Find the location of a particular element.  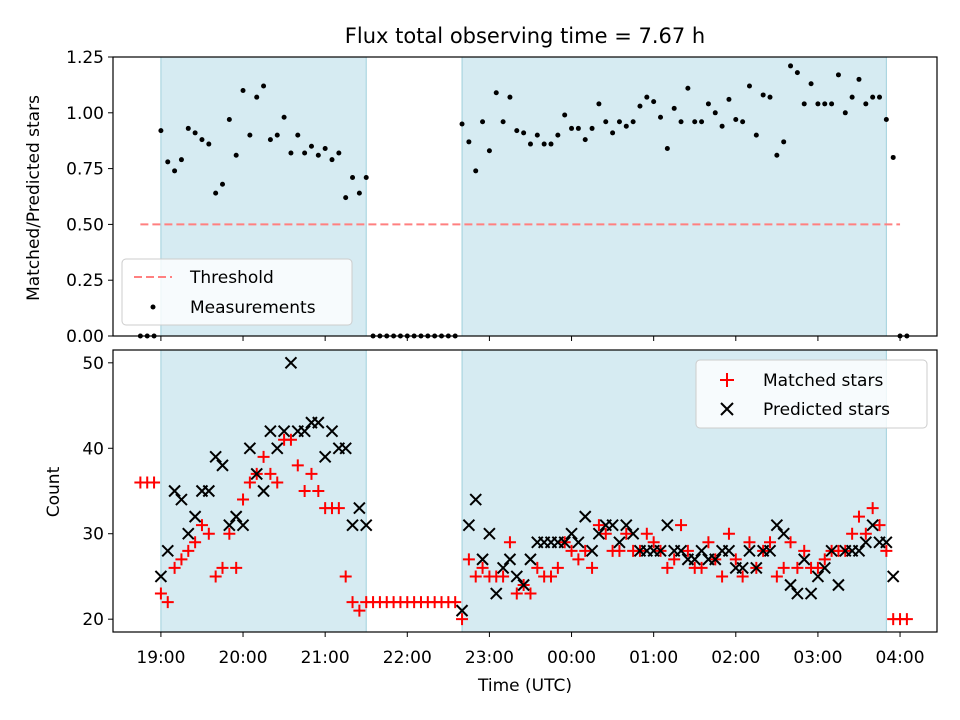

legend-measurements-label: Measurements is located at coordinates (253, 308).